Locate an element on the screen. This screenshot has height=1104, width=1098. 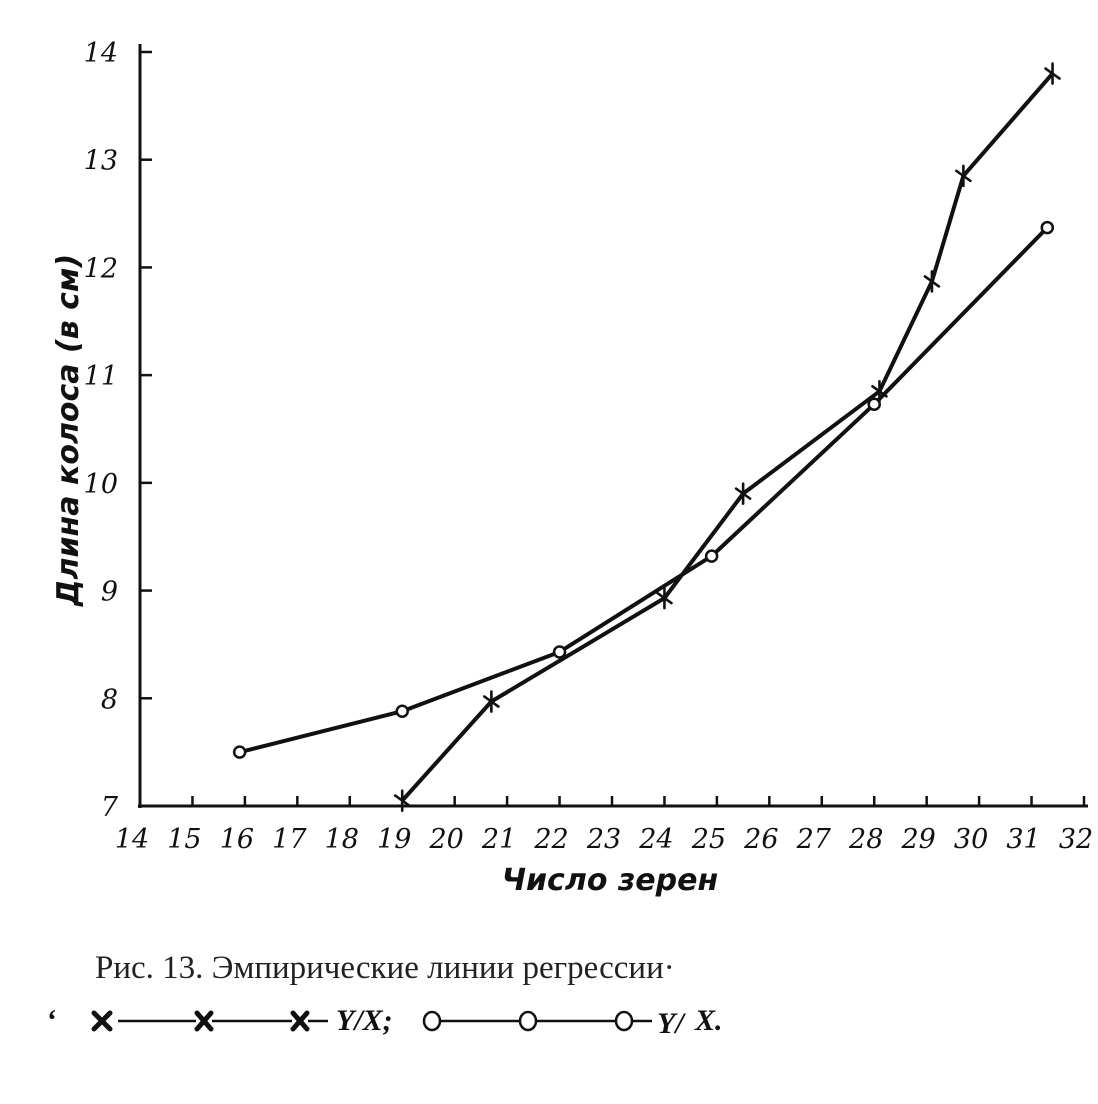
legend-cross-series is located at coordinates (209, 1021).